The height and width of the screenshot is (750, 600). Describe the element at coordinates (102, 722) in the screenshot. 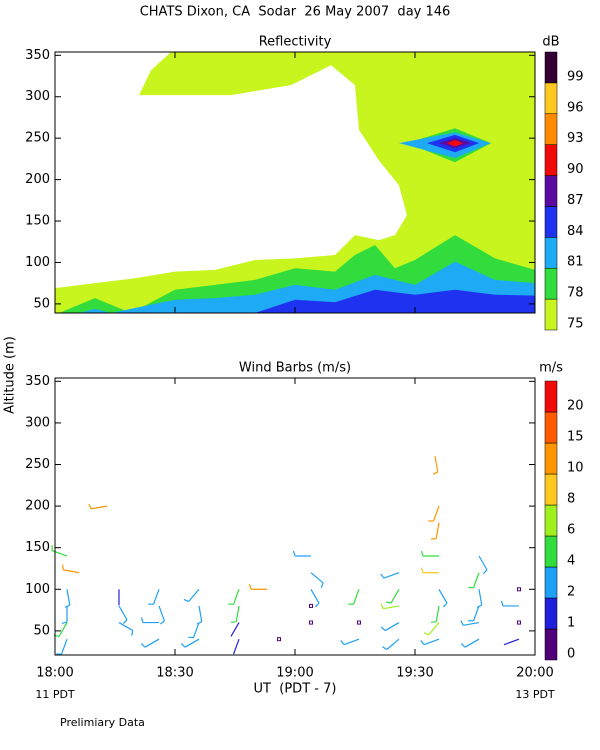

I see `footnote: Prelimiary Data` at that location.